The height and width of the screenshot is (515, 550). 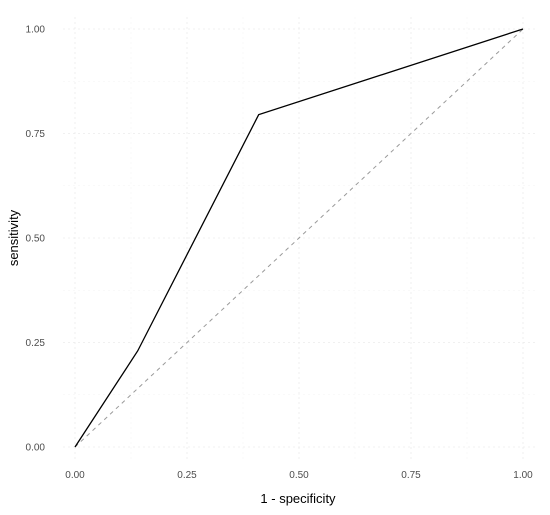 I want to click on x-tick-label: 0.50, so click(x=299, y=475).